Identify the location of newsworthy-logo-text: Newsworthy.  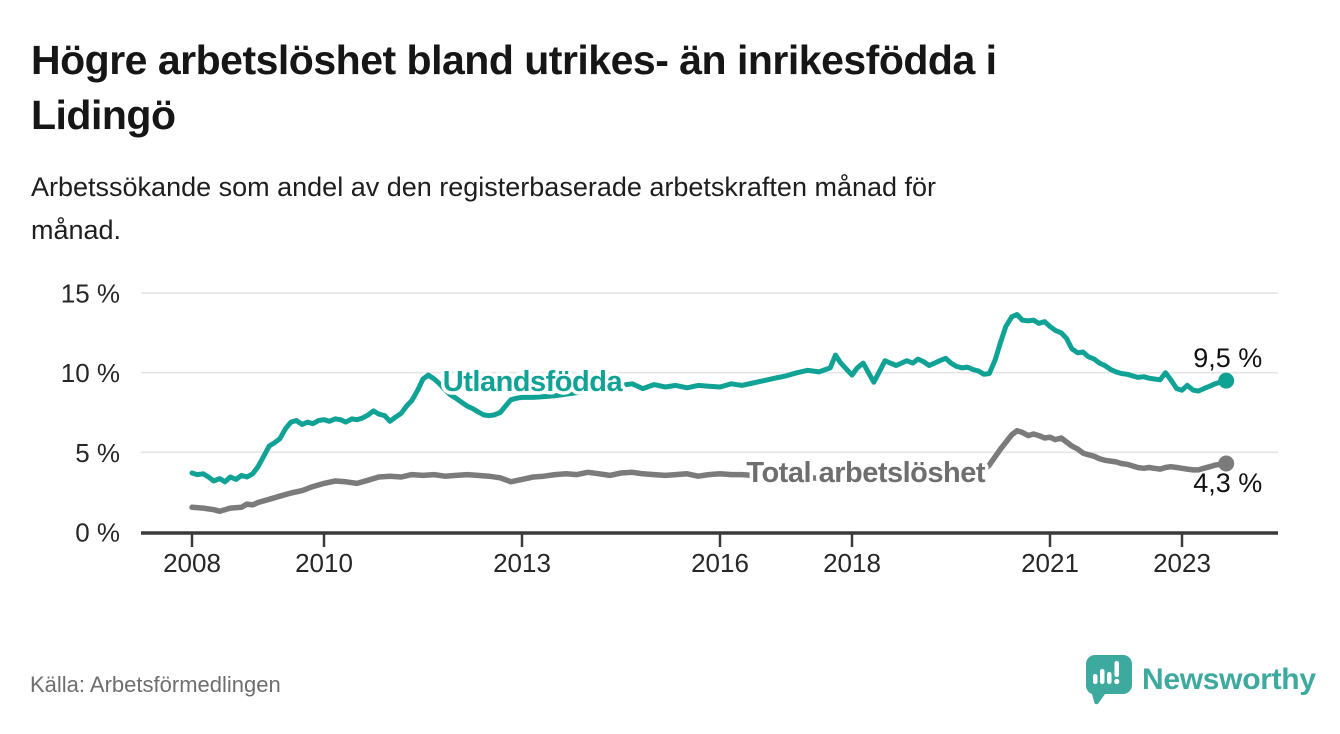
(1229, 679).